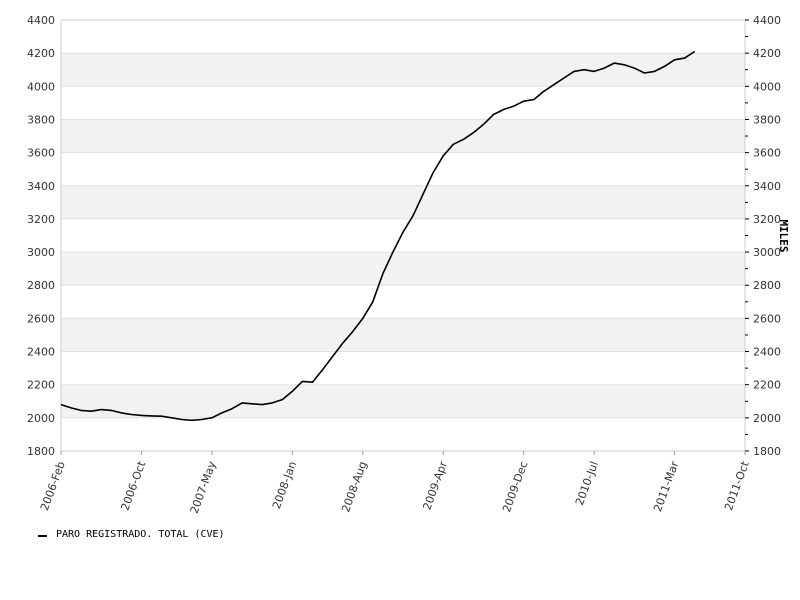  Describe the element at coordinates (767, 285) in the screenshot. I see `y-tick-label-right: 2800` at that location.